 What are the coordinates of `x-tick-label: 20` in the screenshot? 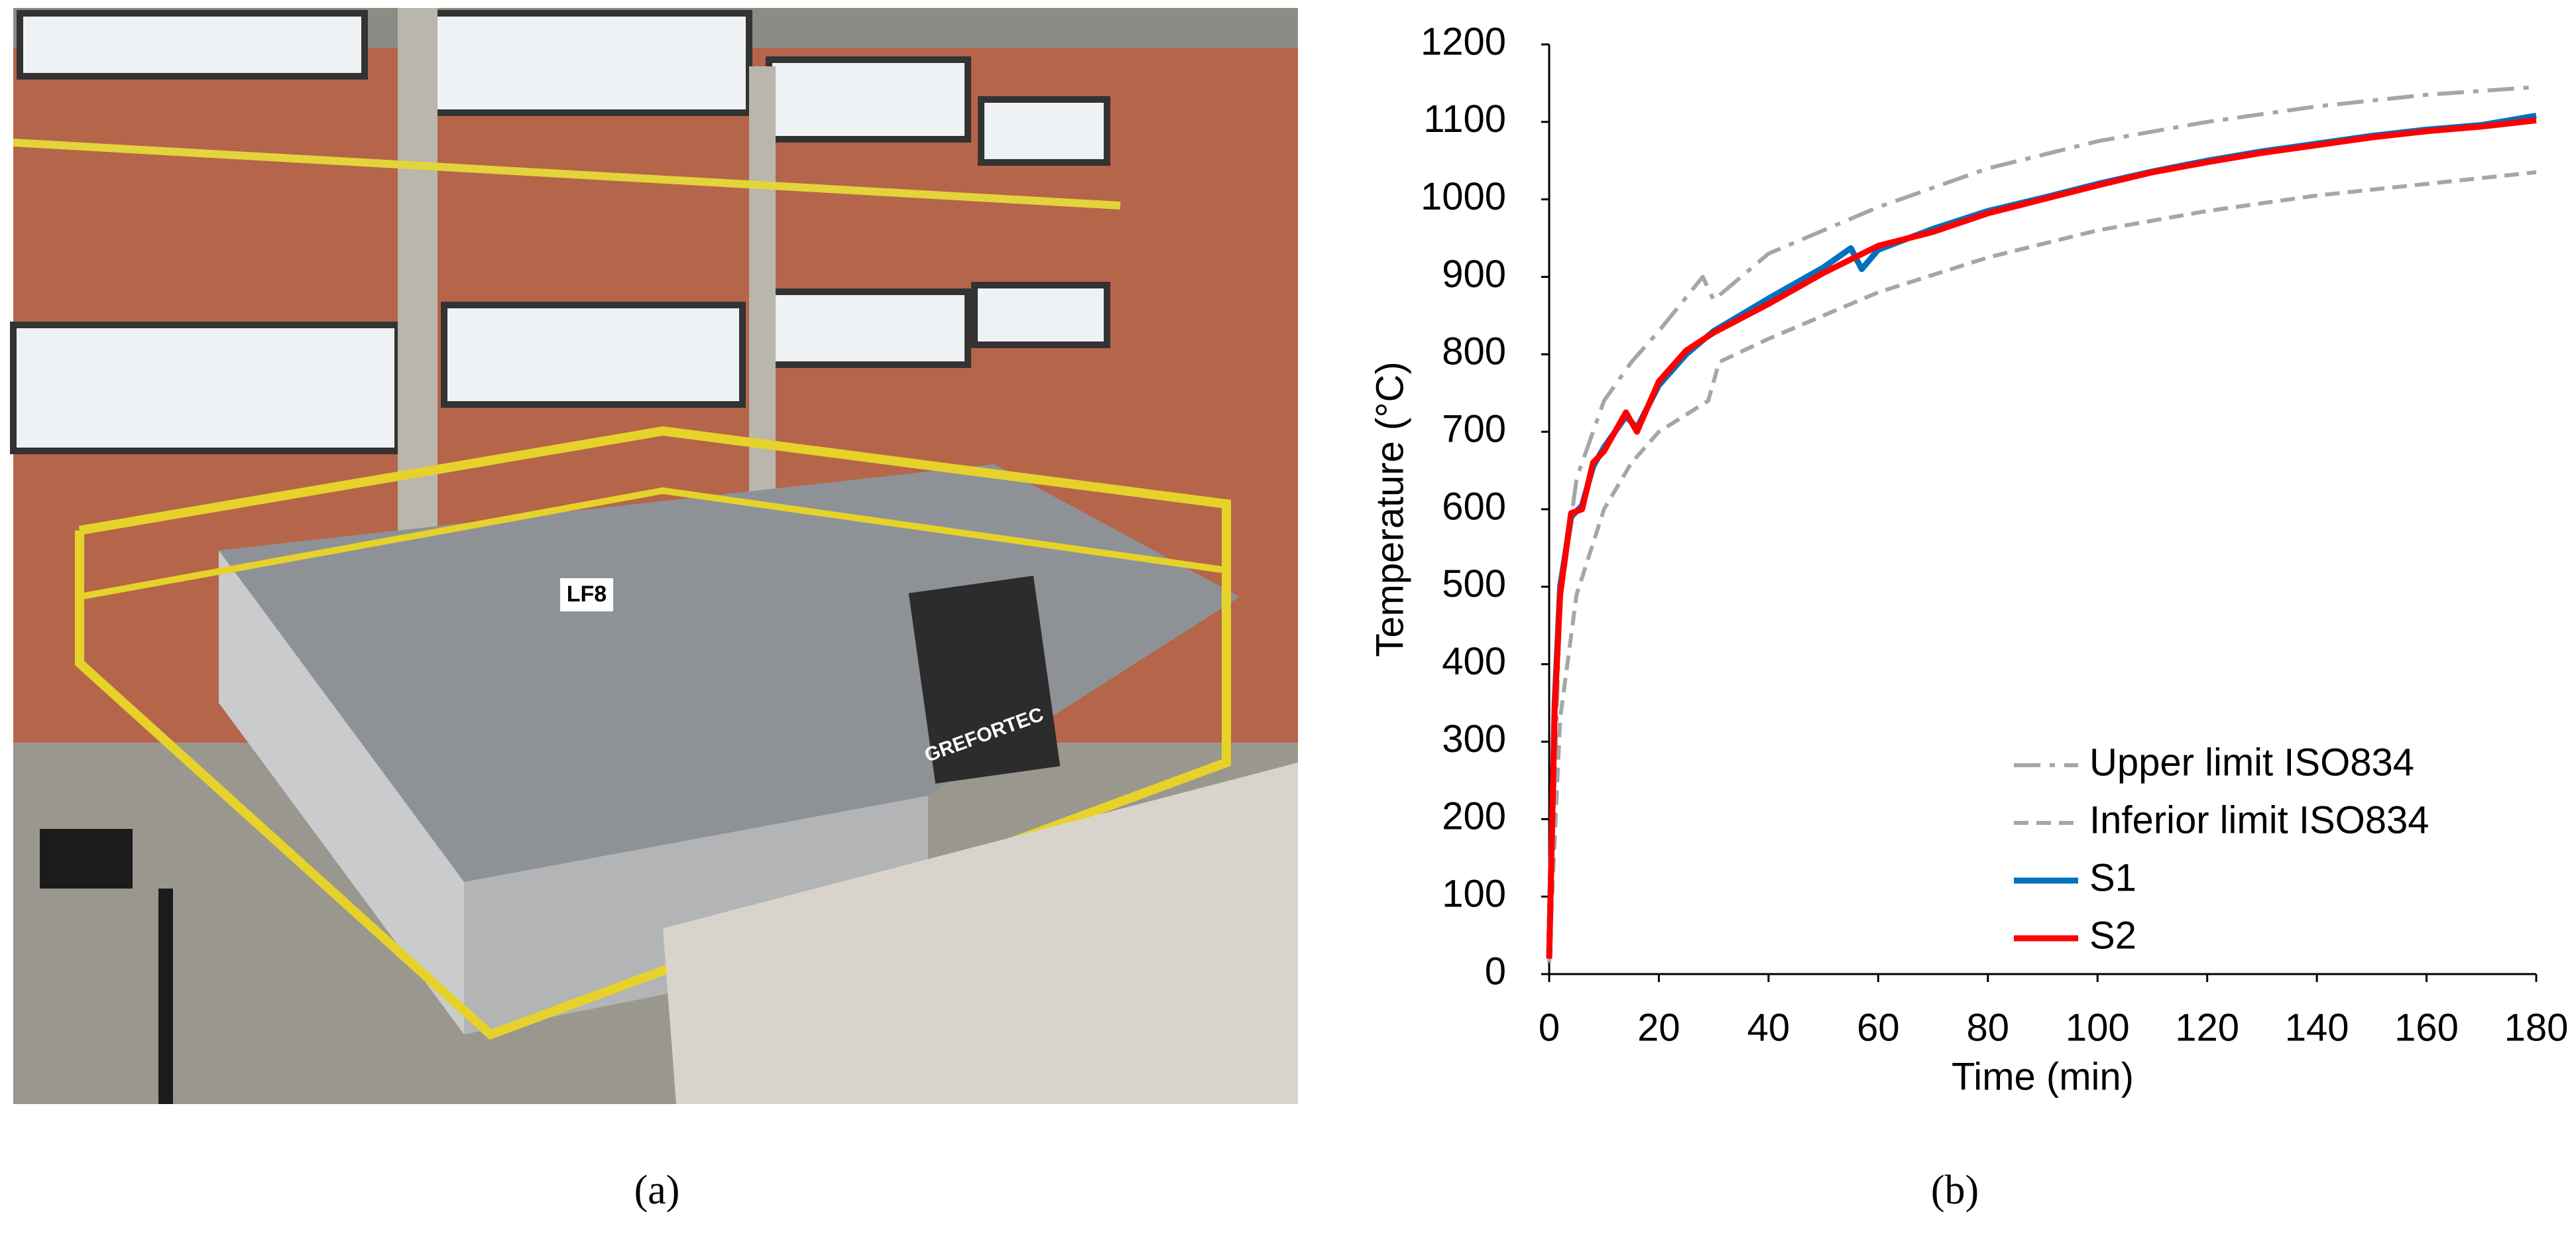 It's located at (1658, 1027).